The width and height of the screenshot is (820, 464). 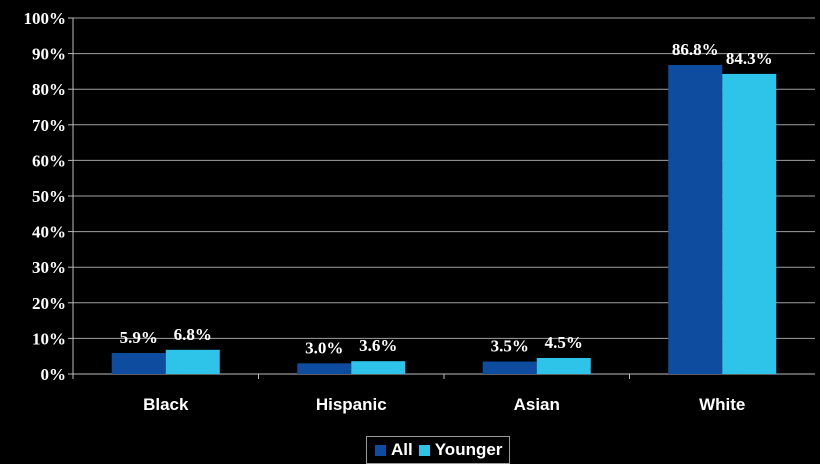 I want to click on y-tick-label: 10%, so click(x=49, y=338).